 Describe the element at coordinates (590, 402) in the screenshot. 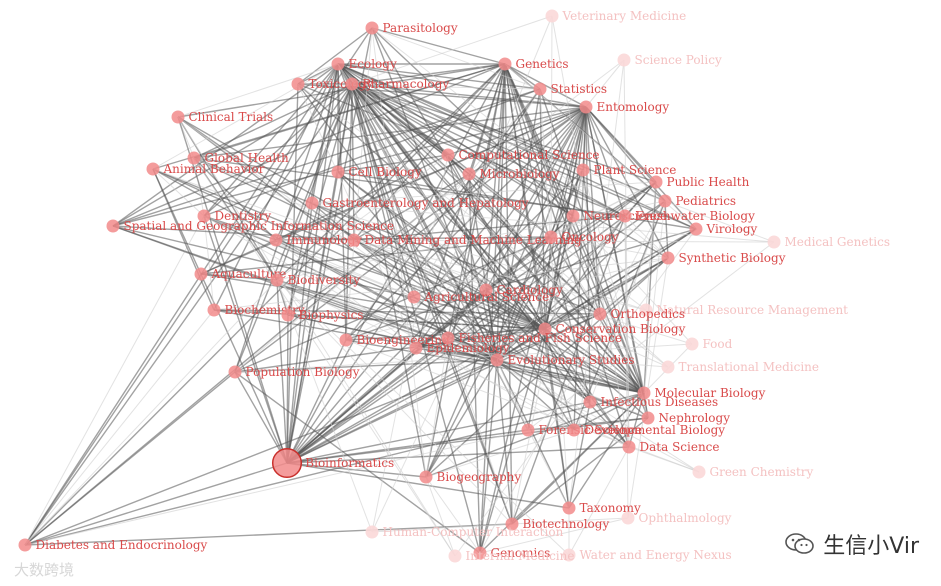

I see `node-infectious-diseases` at that location.